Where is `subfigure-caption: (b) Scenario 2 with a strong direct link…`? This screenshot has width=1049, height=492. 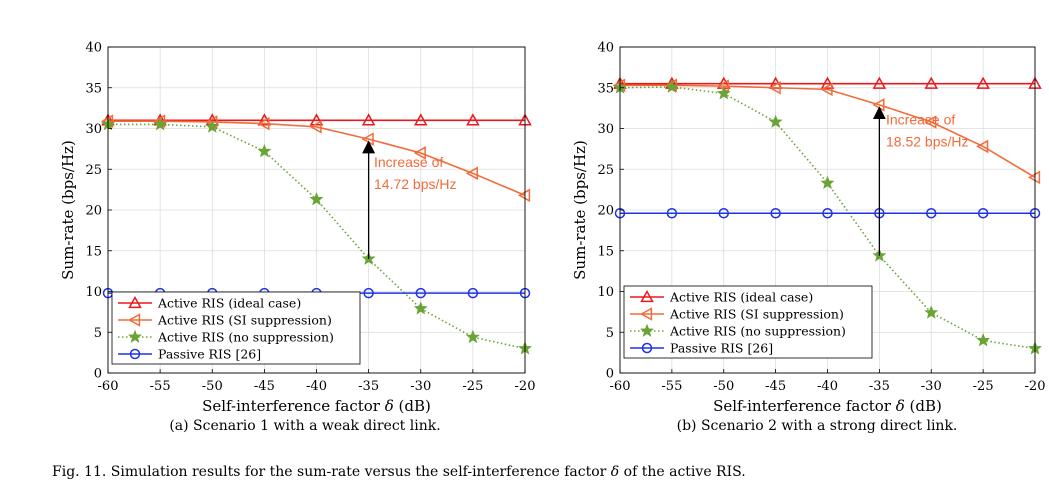
subfigure-caption: (b) Scenario 2 with a strong direct link… is located at coordinates (817, 426).